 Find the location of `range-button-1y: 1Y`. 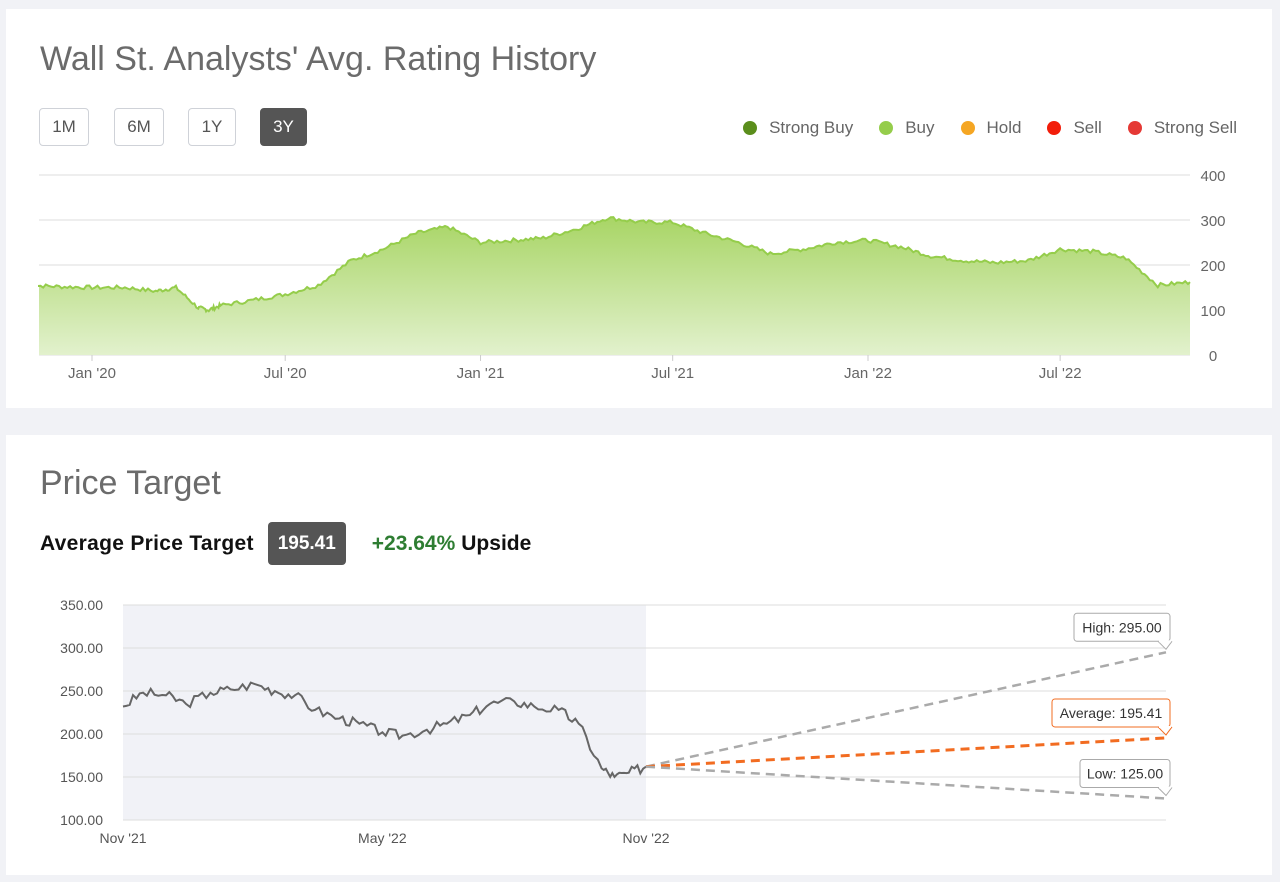

range-button-1y: 1Y is located at coordinates (212, 127).